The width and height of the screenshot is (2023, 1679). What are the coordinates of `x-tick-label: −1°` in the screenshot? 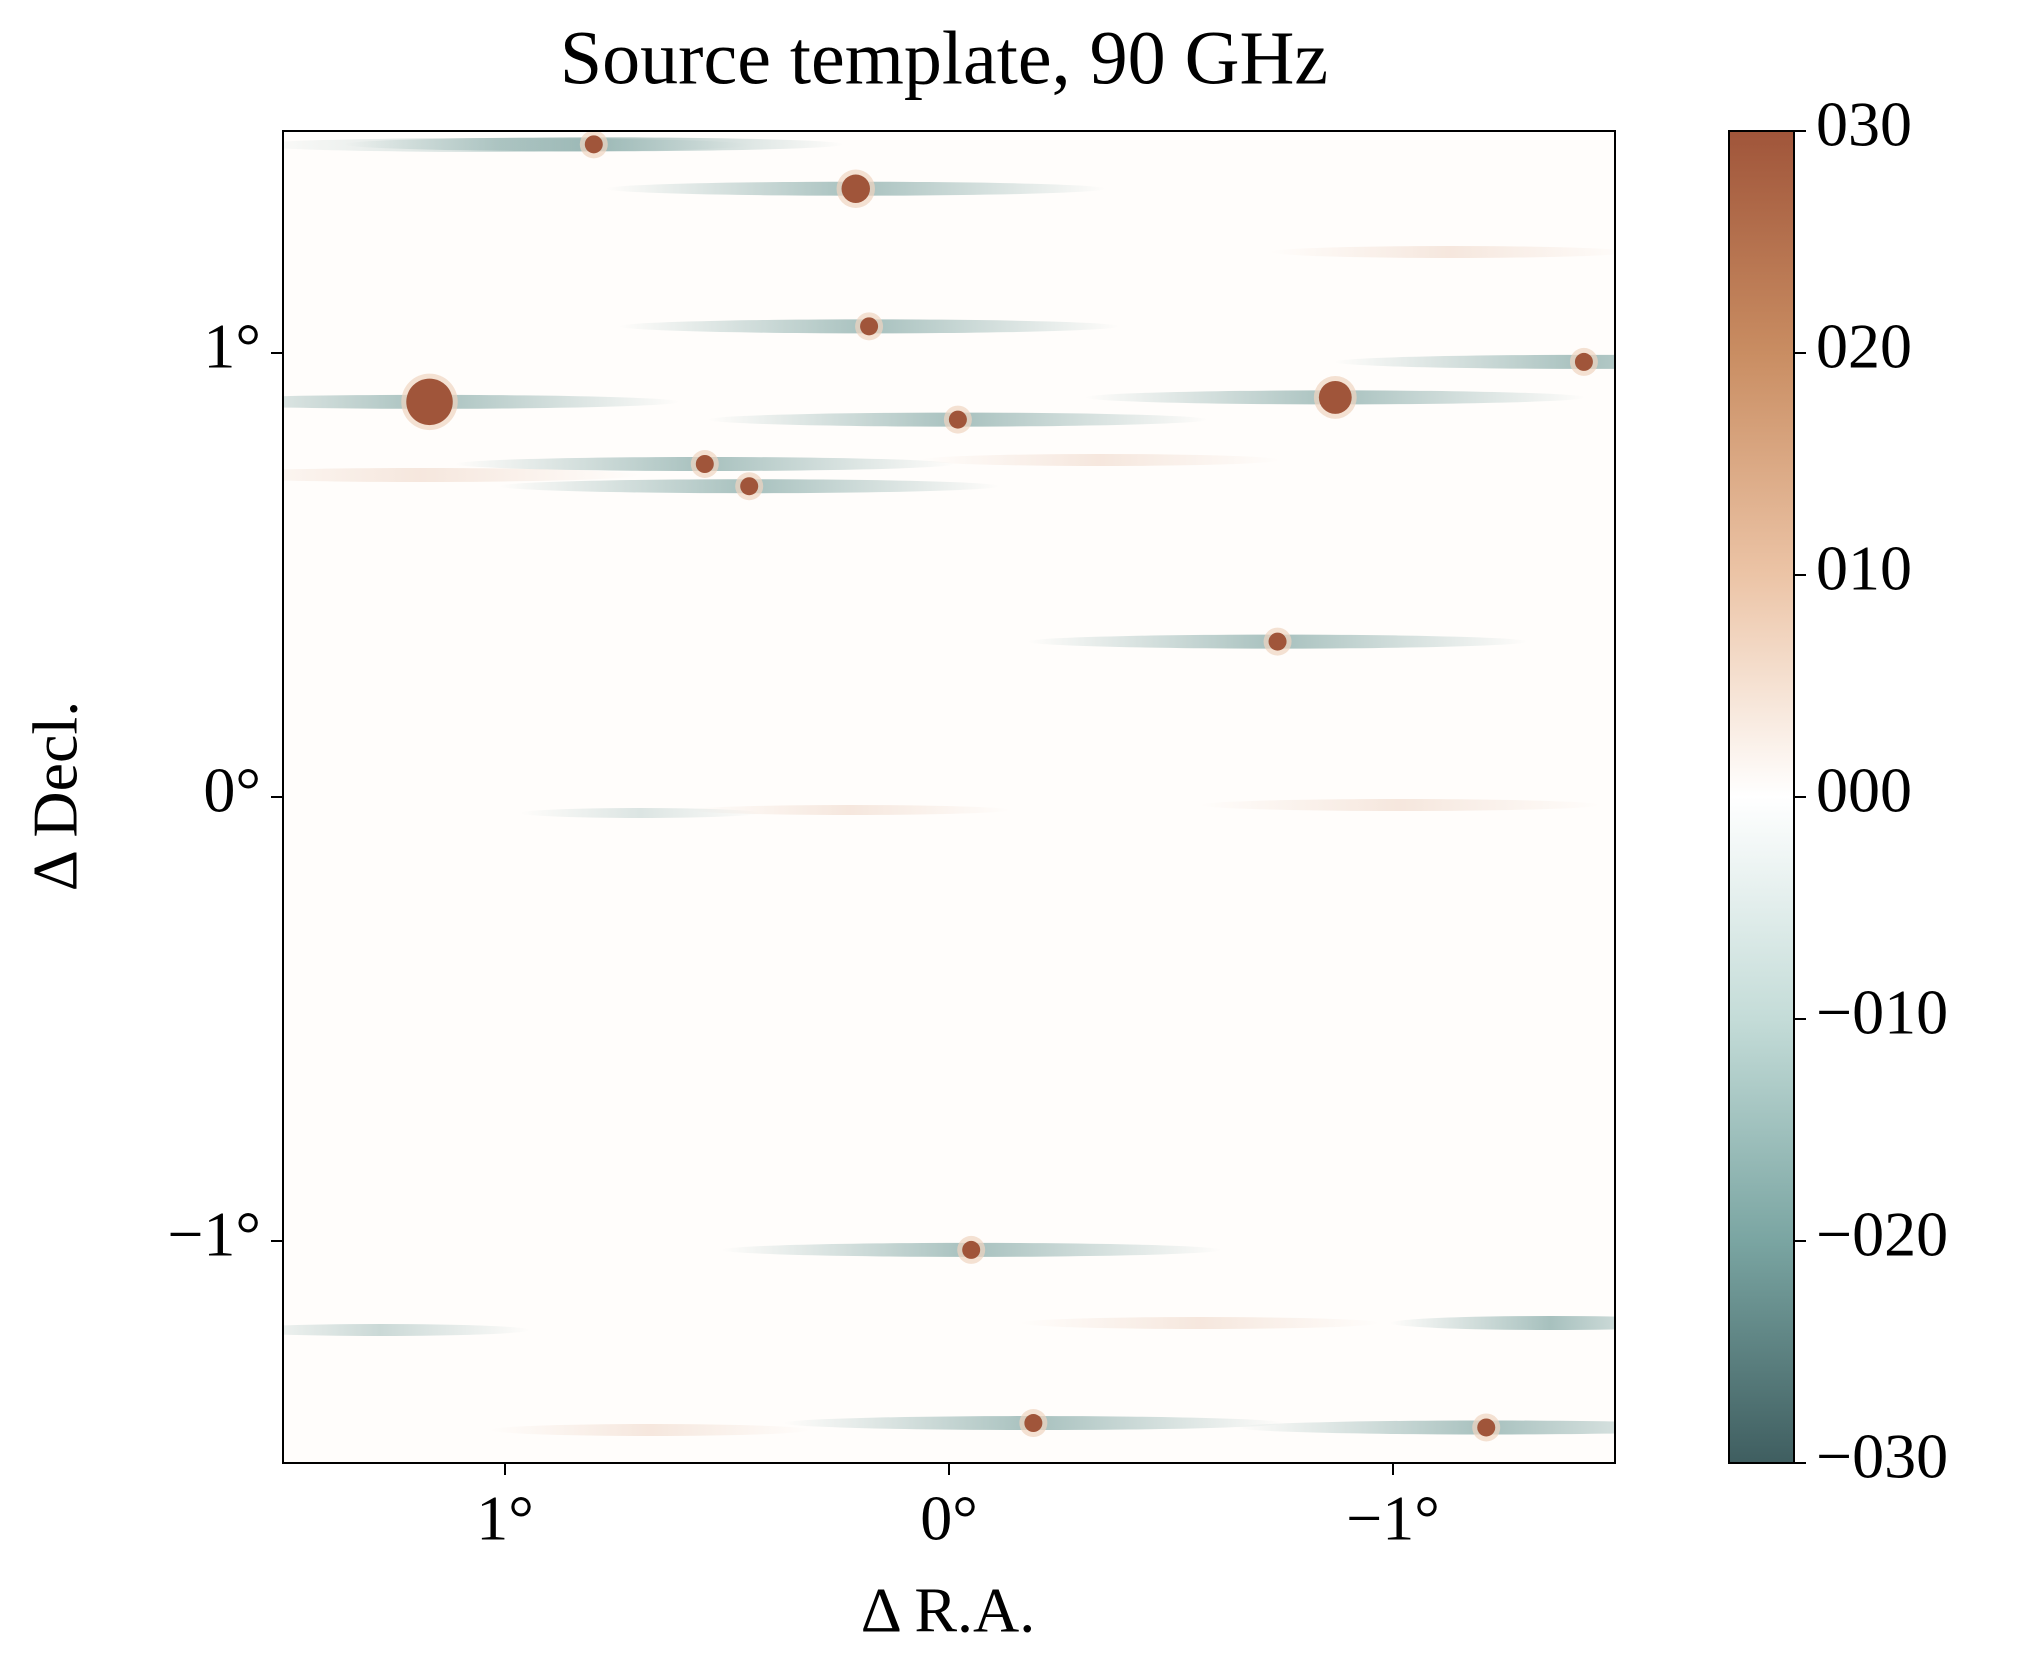 It's located at (1393, 1518).